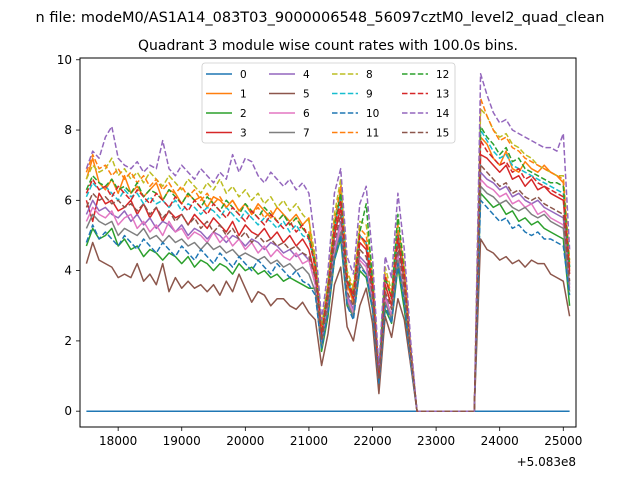 This screenshot has height=480, width=640. What do you see at coordinates (309, 441) in the screenshot?
I see `x-tick-label: 21000` at bounding box center [309, 441].